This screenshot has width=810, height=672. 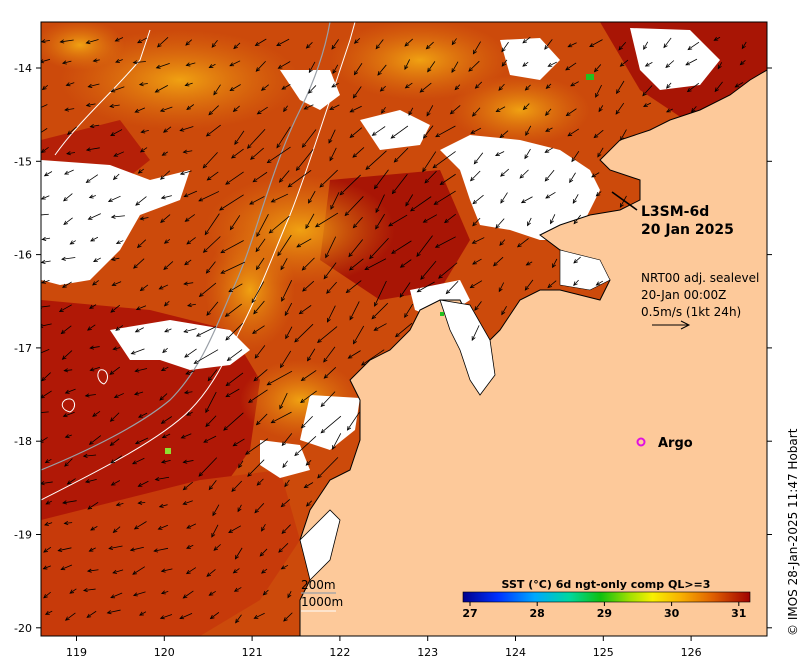 I want to click on king-sound-inlet, so click(x=467, y=347).